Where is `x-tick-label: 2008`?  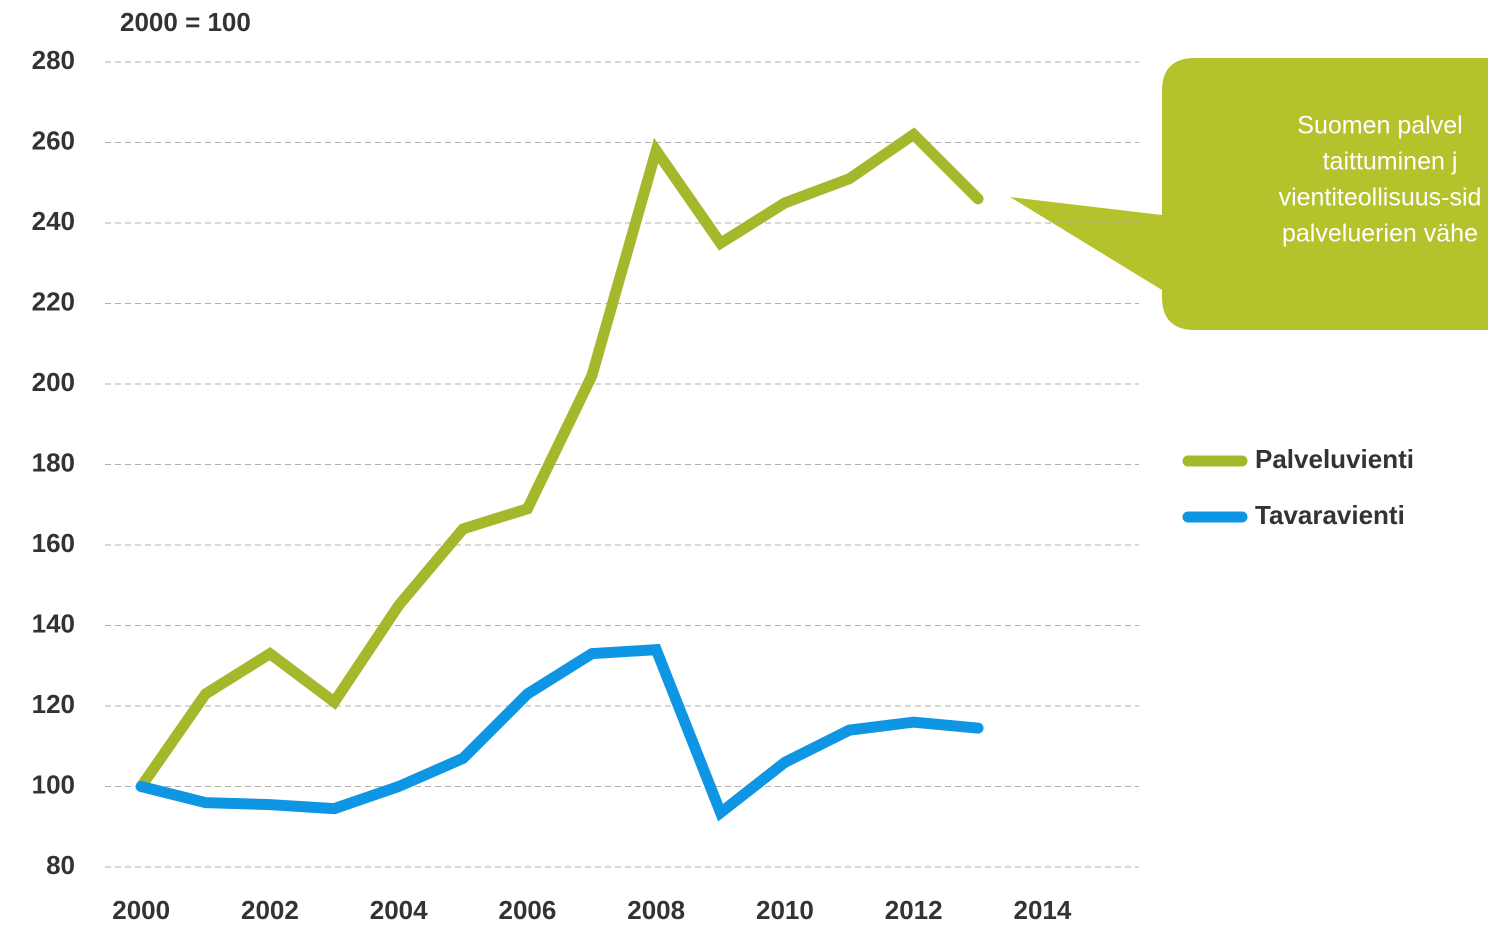
x-tick-label: 2008 is located at coordinates (656, 910).